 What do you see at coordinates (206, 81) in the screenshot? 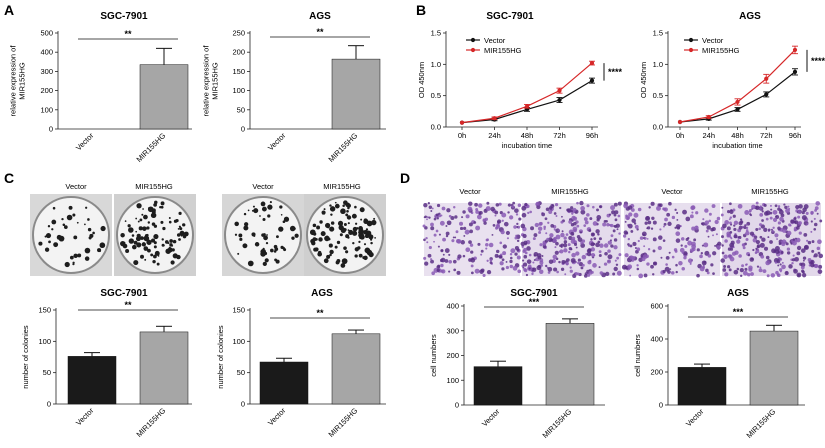
I see `y-axis-label: relative expression of` at bounding box center [206, 81].